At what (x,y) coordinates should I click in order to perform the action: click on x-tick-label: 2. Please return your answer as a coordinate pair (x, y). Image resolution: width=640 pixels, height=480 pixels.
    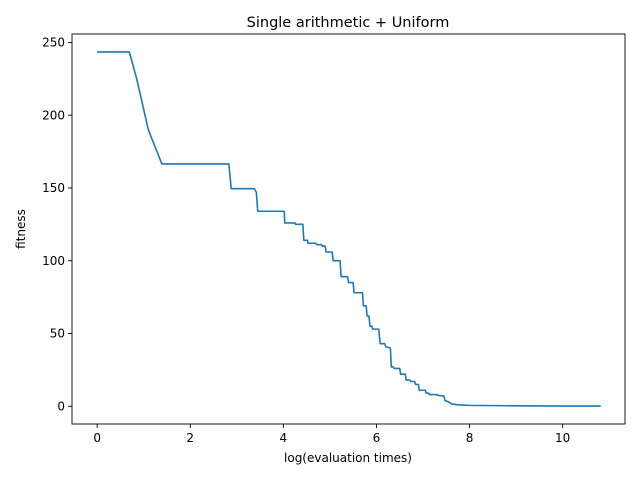
    Looking at the image, I should click on (190, 438).